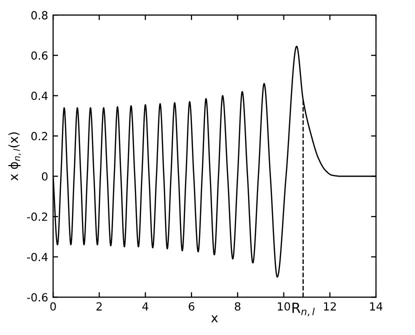 The width and height of the screenshot is (415, 335). What do you see at coordinates (191, 306) in the screenshot?
I see `x-tick-label: 6` at bounding box center [191, 306].